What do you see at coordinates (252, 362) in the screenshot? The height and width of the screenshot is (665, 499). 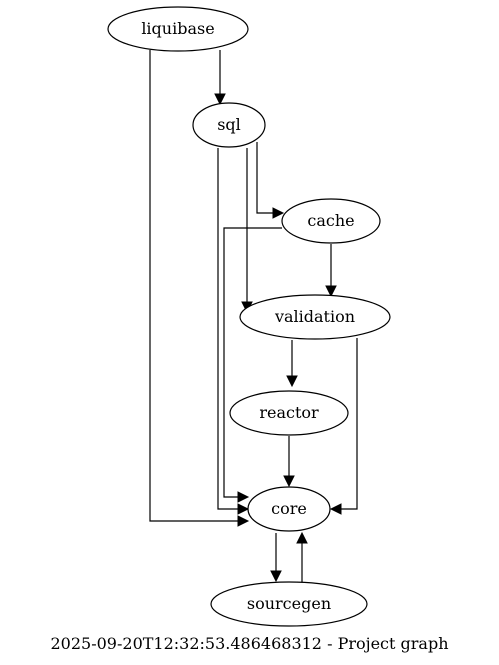 I see `edge-cache-core` at bounding box center [252, 362].